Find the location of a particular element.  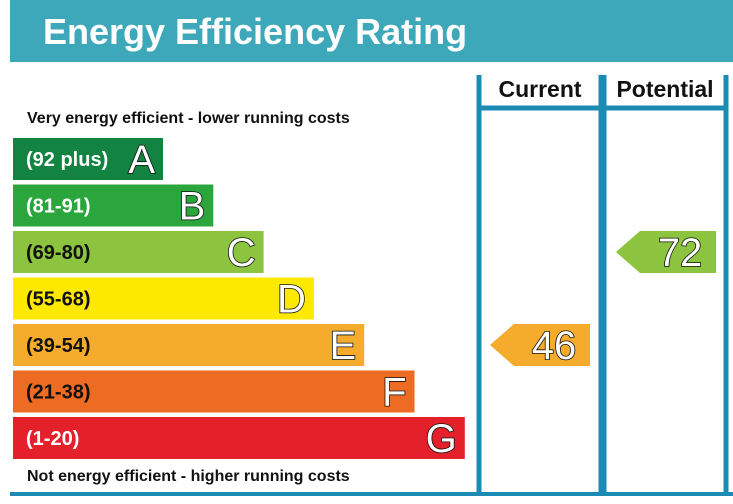

band-c: (69-80) C is located at coordinates (138, 253).